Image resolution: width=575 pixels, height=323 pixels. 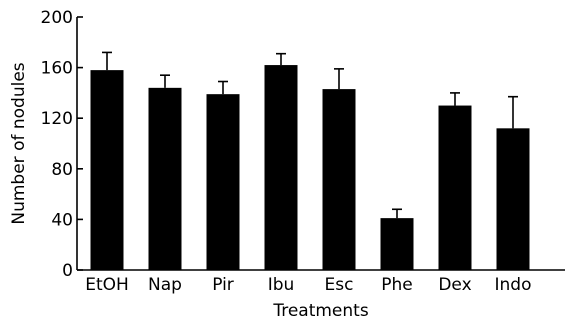 I want to click on y-tick-label: 200, so click(x=57, y=18).